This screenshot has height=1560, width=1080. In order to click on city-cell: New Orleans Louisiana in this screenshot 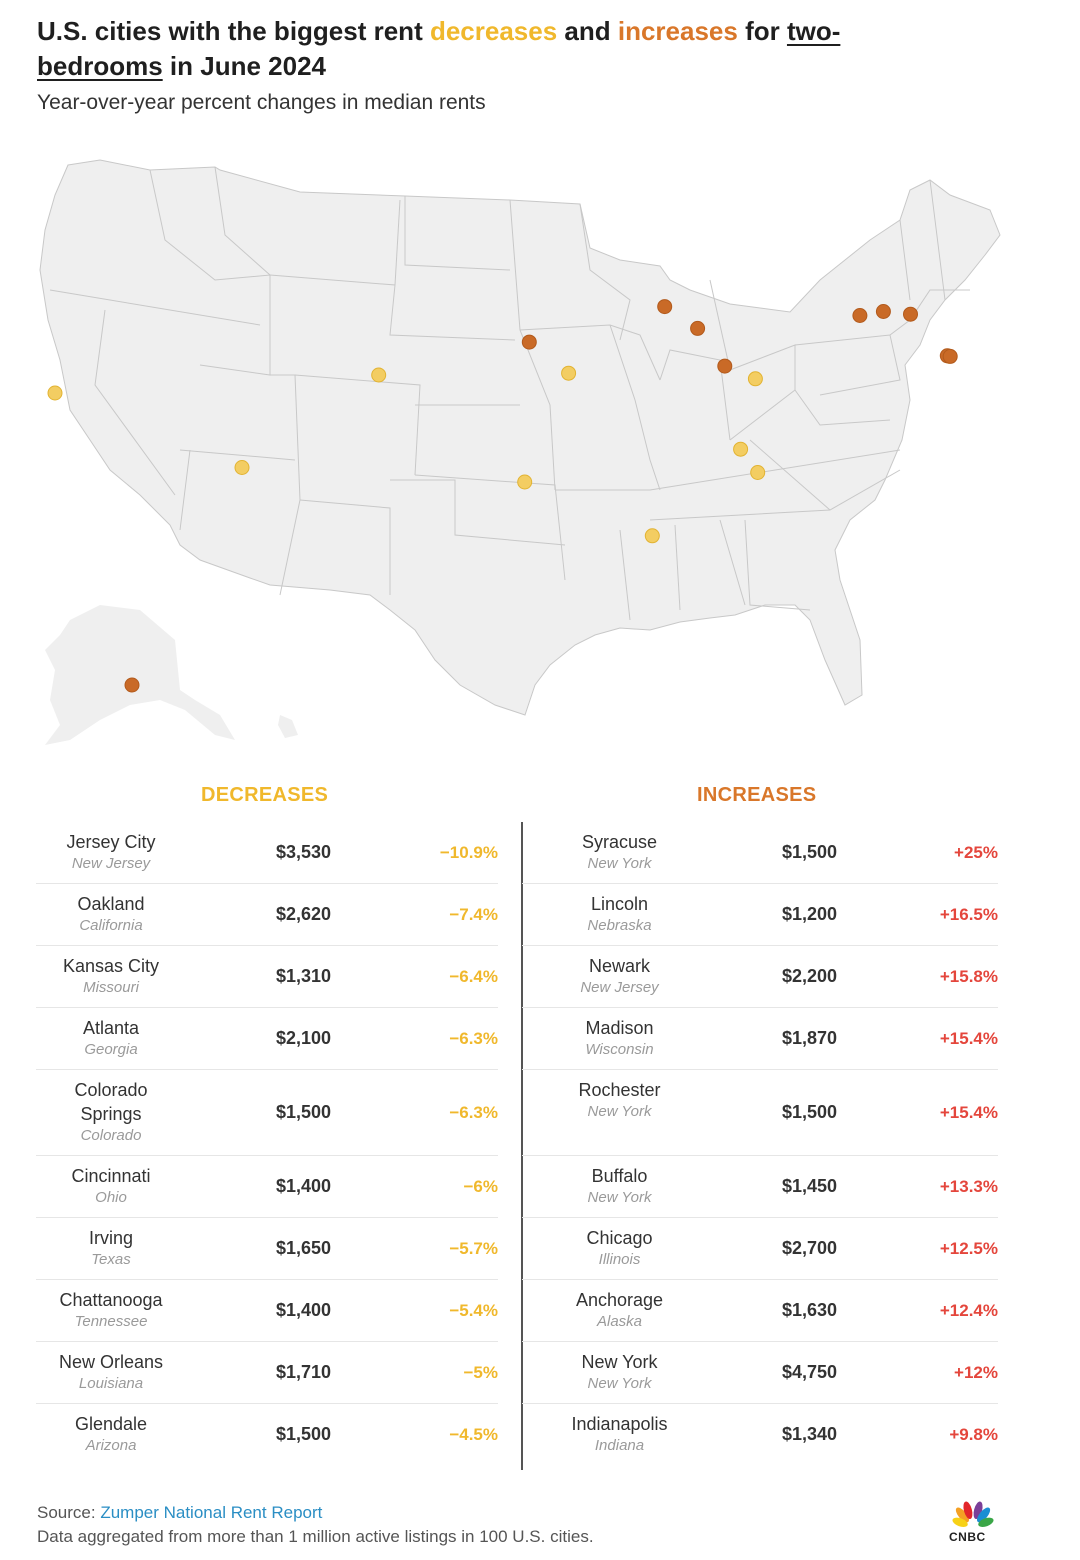, I will do `click(111, 1372)`.